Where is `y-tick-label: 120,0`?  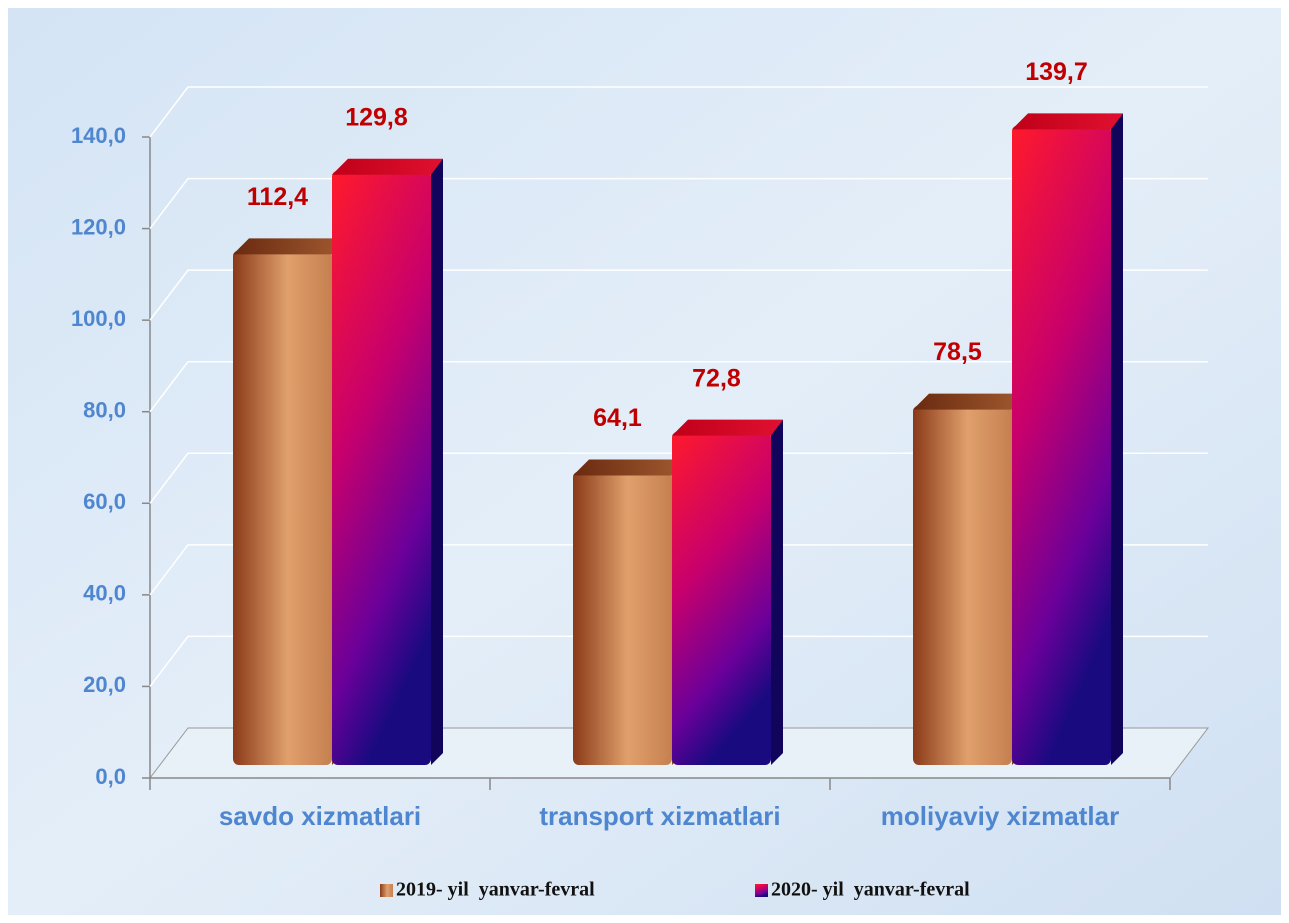
y-tick-label: 120,0 is located at coordinates (98, 226).